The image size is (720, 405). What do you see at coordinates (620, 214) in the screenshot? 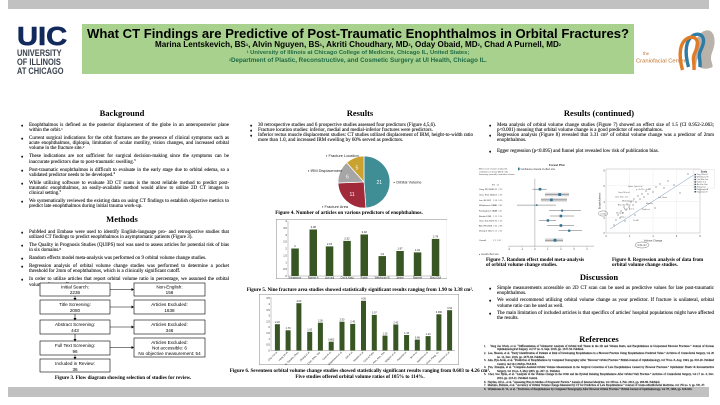
I see `svg-text: Zhang W` at bounding box center [620, 214].